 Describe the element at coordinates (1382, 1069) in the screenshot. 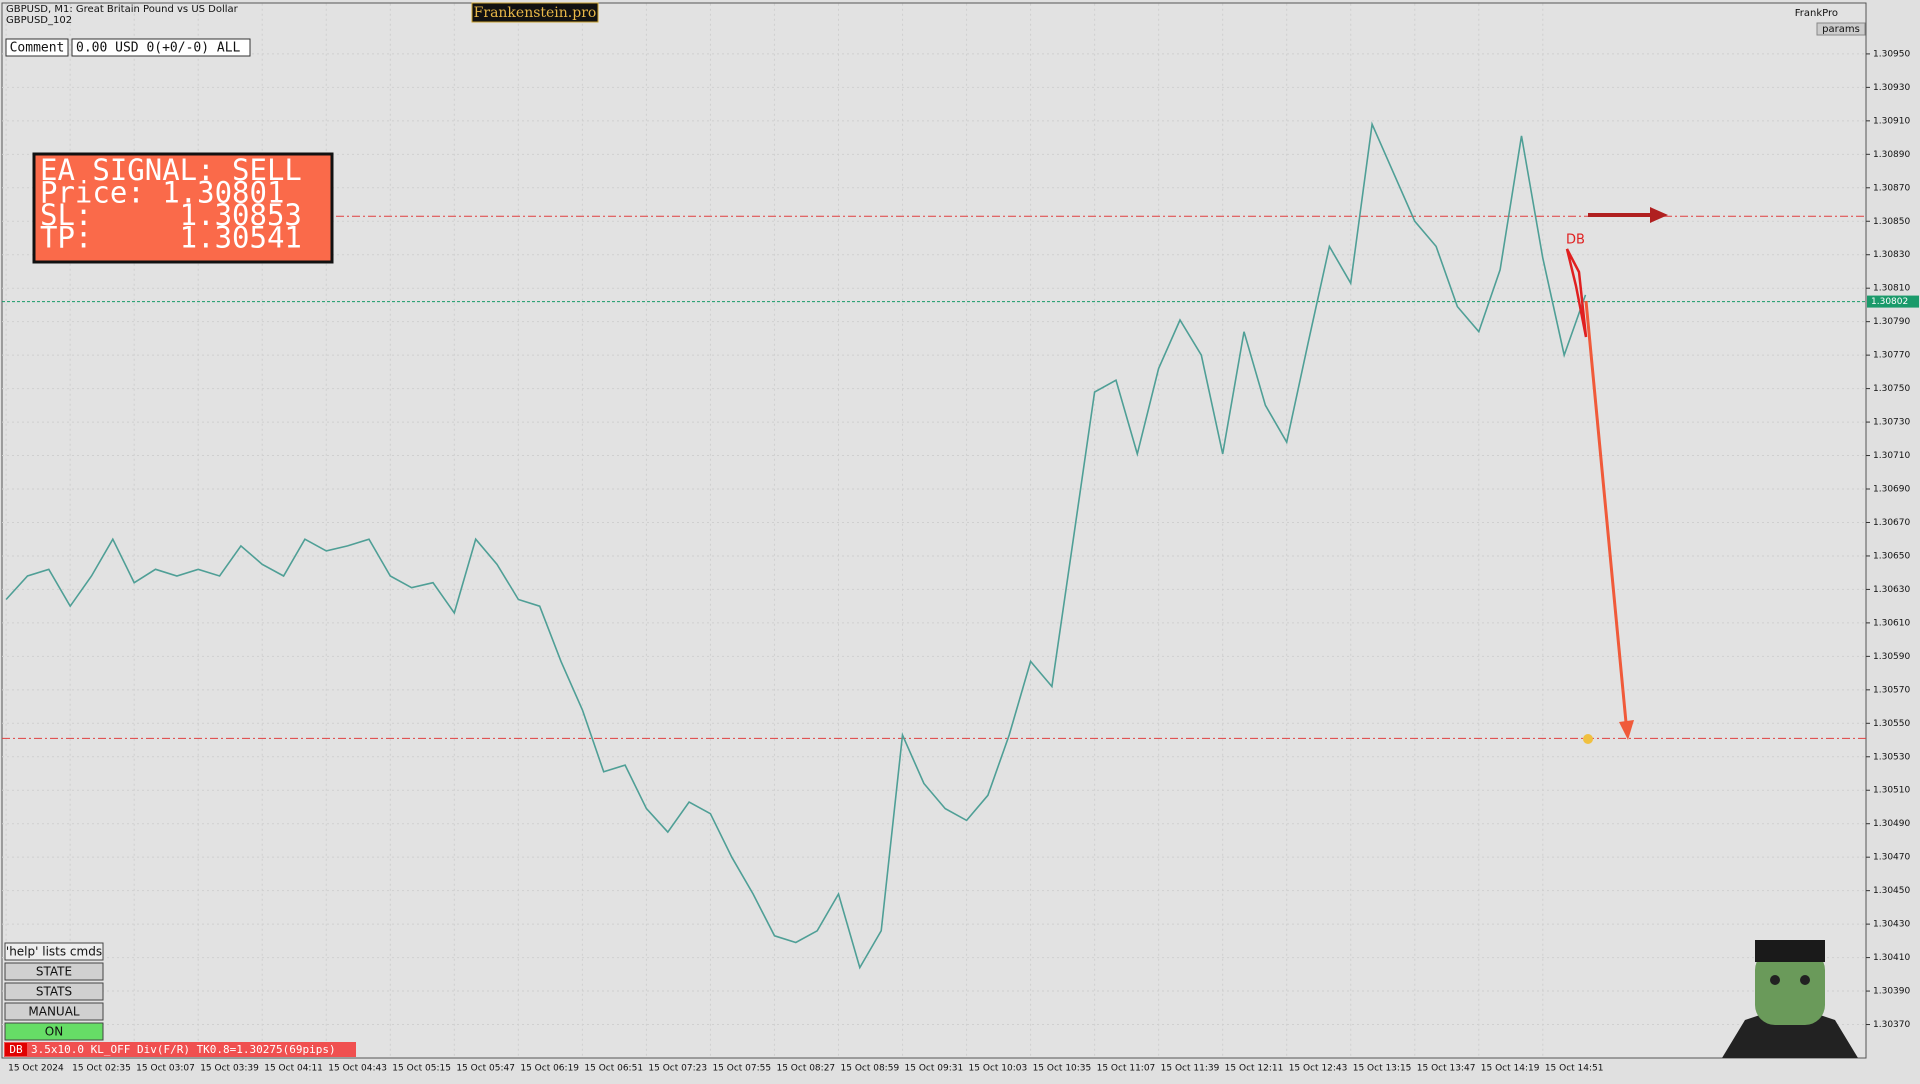

I see `x-tick-label: 15 Oct 13:15` at that location.